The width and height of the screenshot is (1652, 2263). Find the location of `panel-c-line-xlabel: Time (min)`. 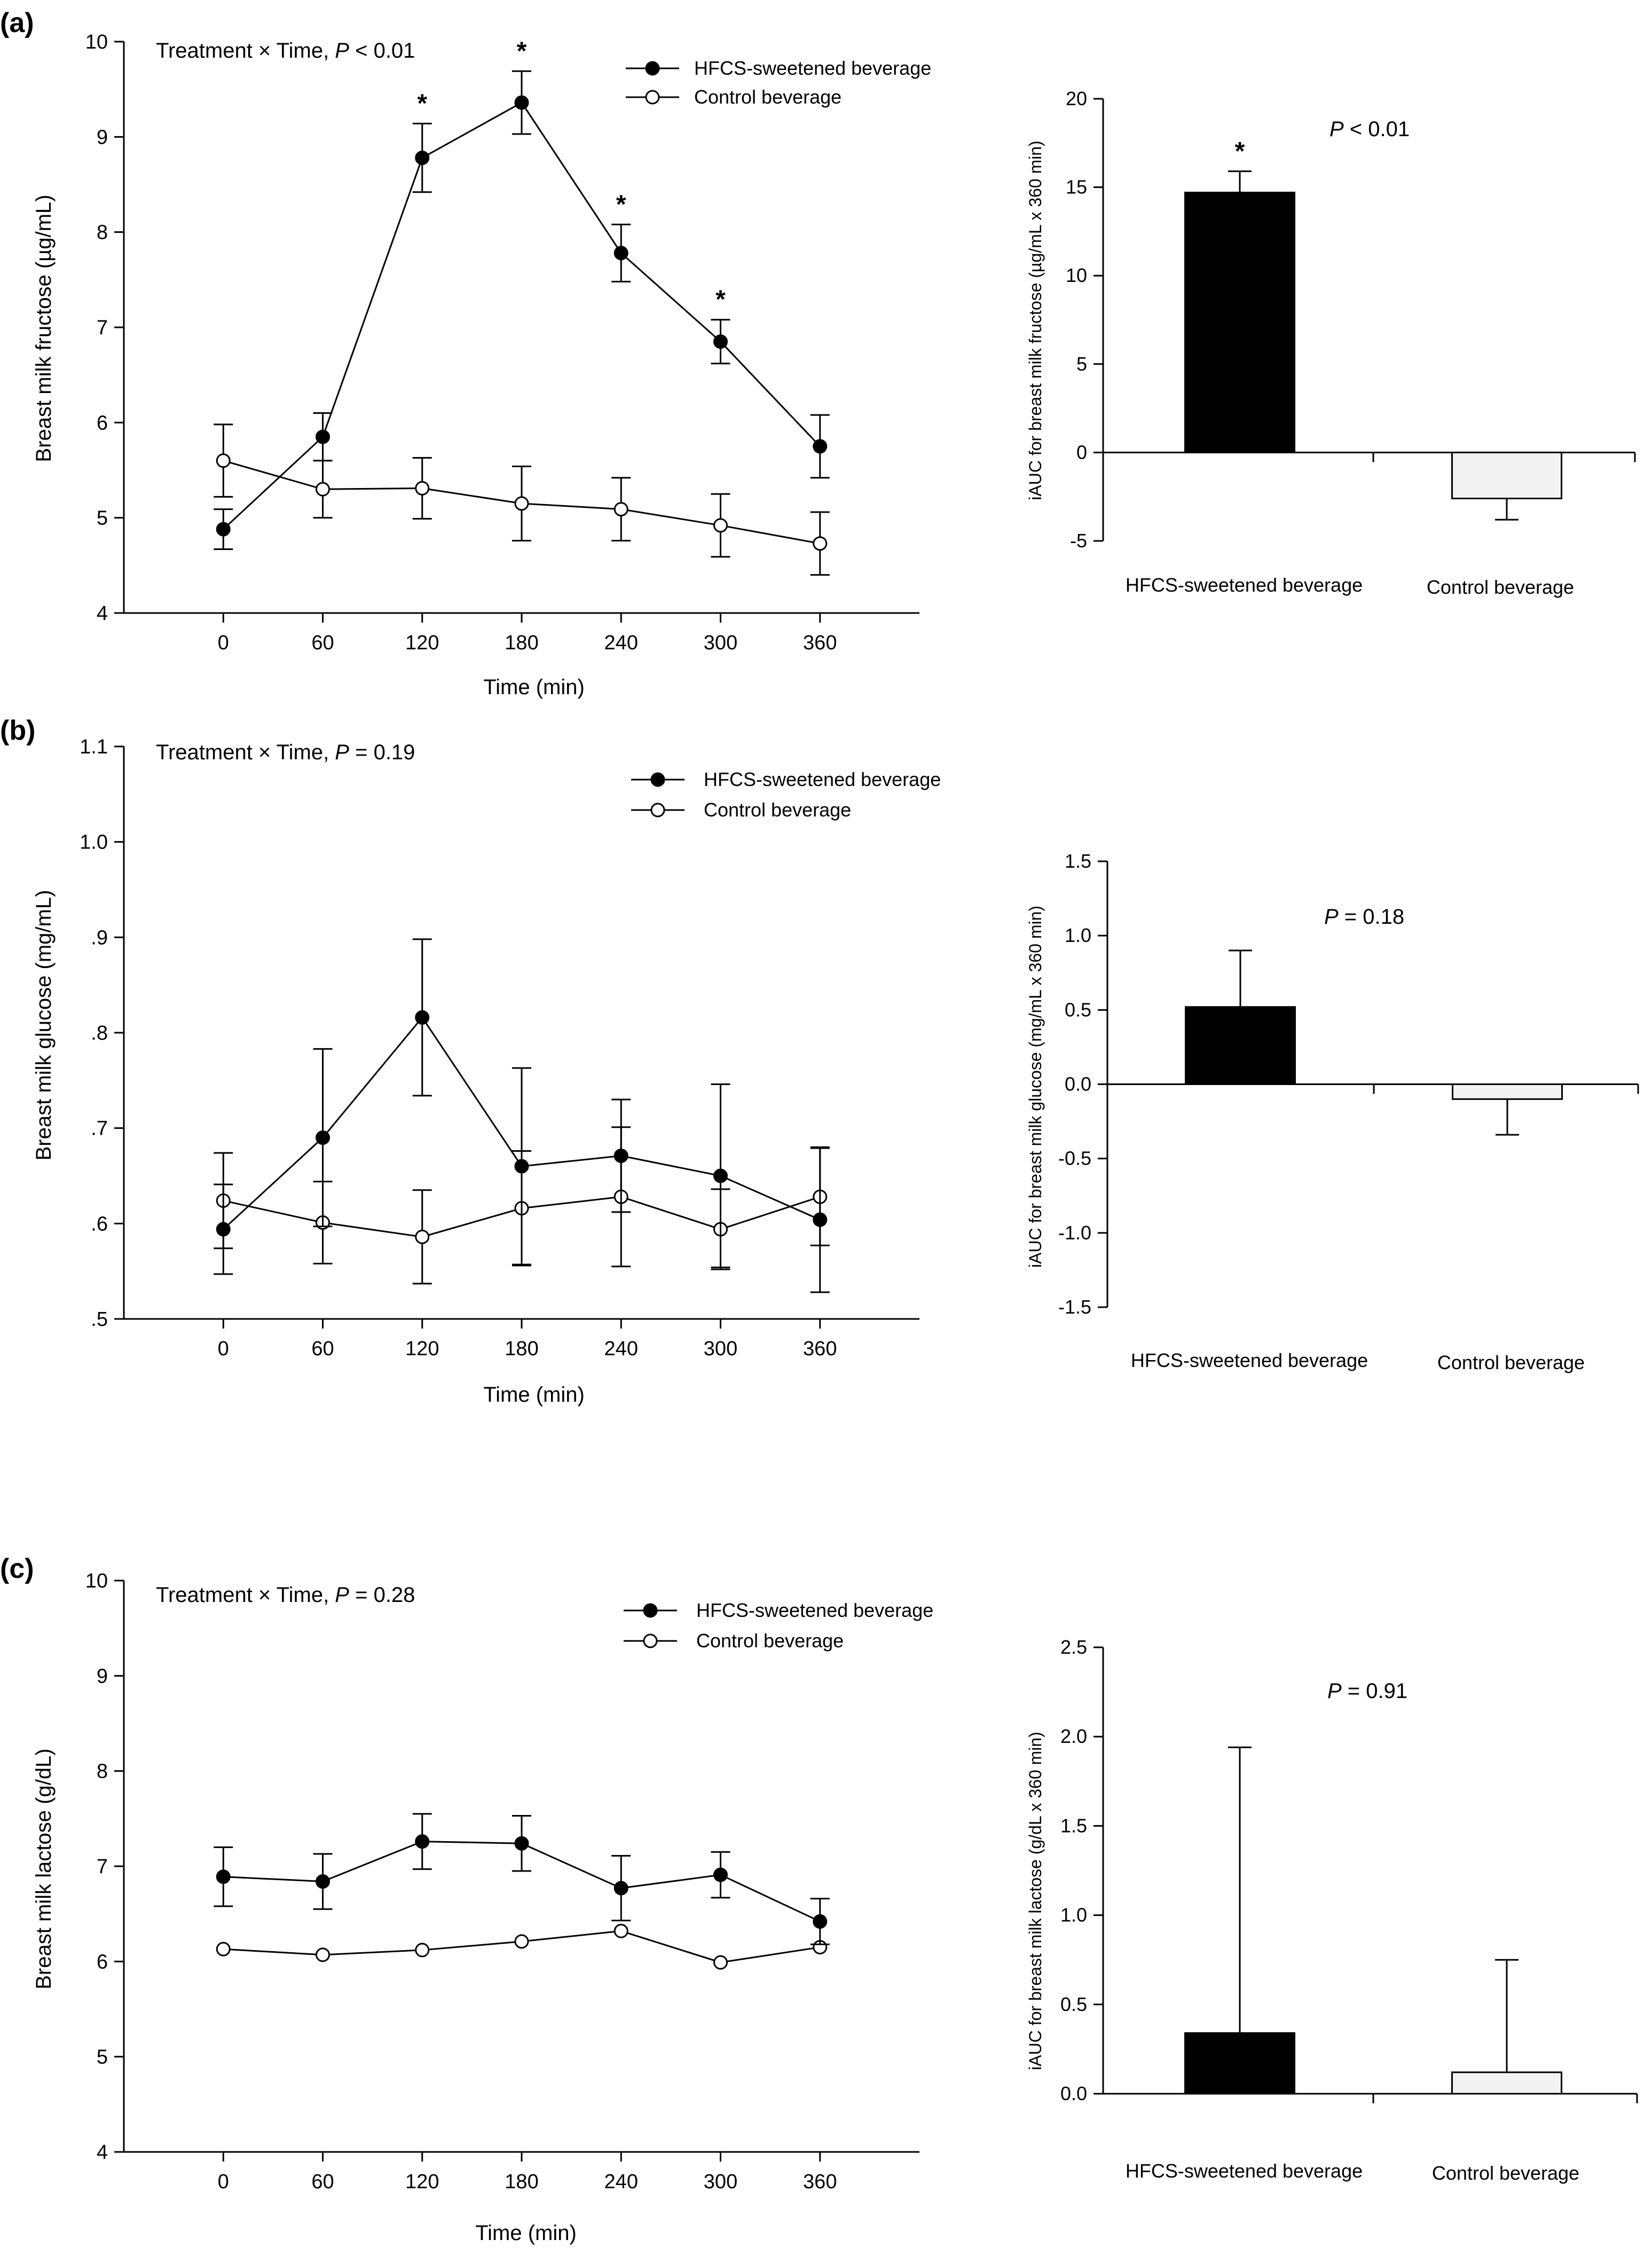

panel-c-line-xlabel: Time (min) is located at coordinates (526, 2233).